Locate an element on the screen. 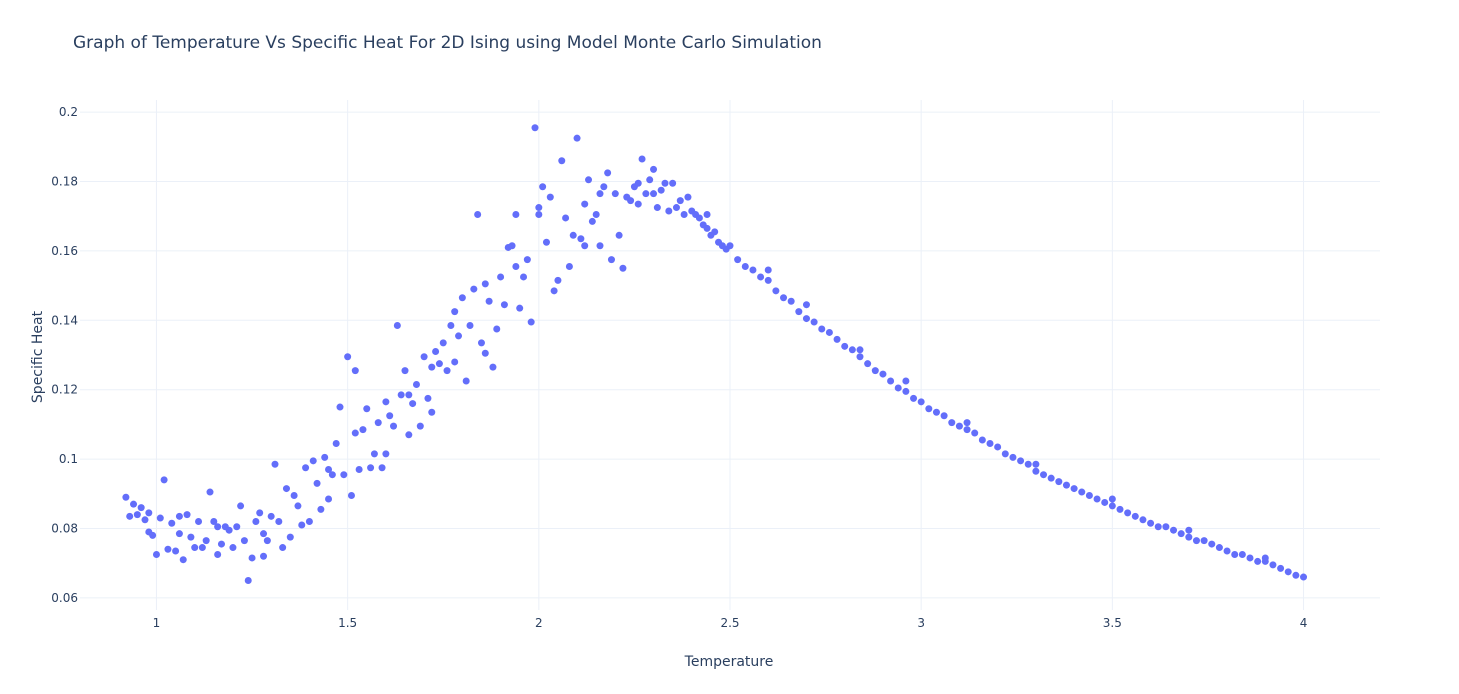 This screenshot has height=694, width=1459. x-tick-label: 1 is located at coordinates (157, 623).